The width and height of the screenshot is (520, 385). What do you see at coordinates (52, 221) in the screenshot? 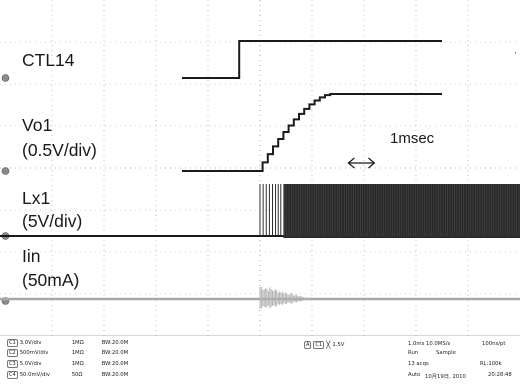
I see `lx1-scale-label: (5V/div)` at bounding box center [52, 221].